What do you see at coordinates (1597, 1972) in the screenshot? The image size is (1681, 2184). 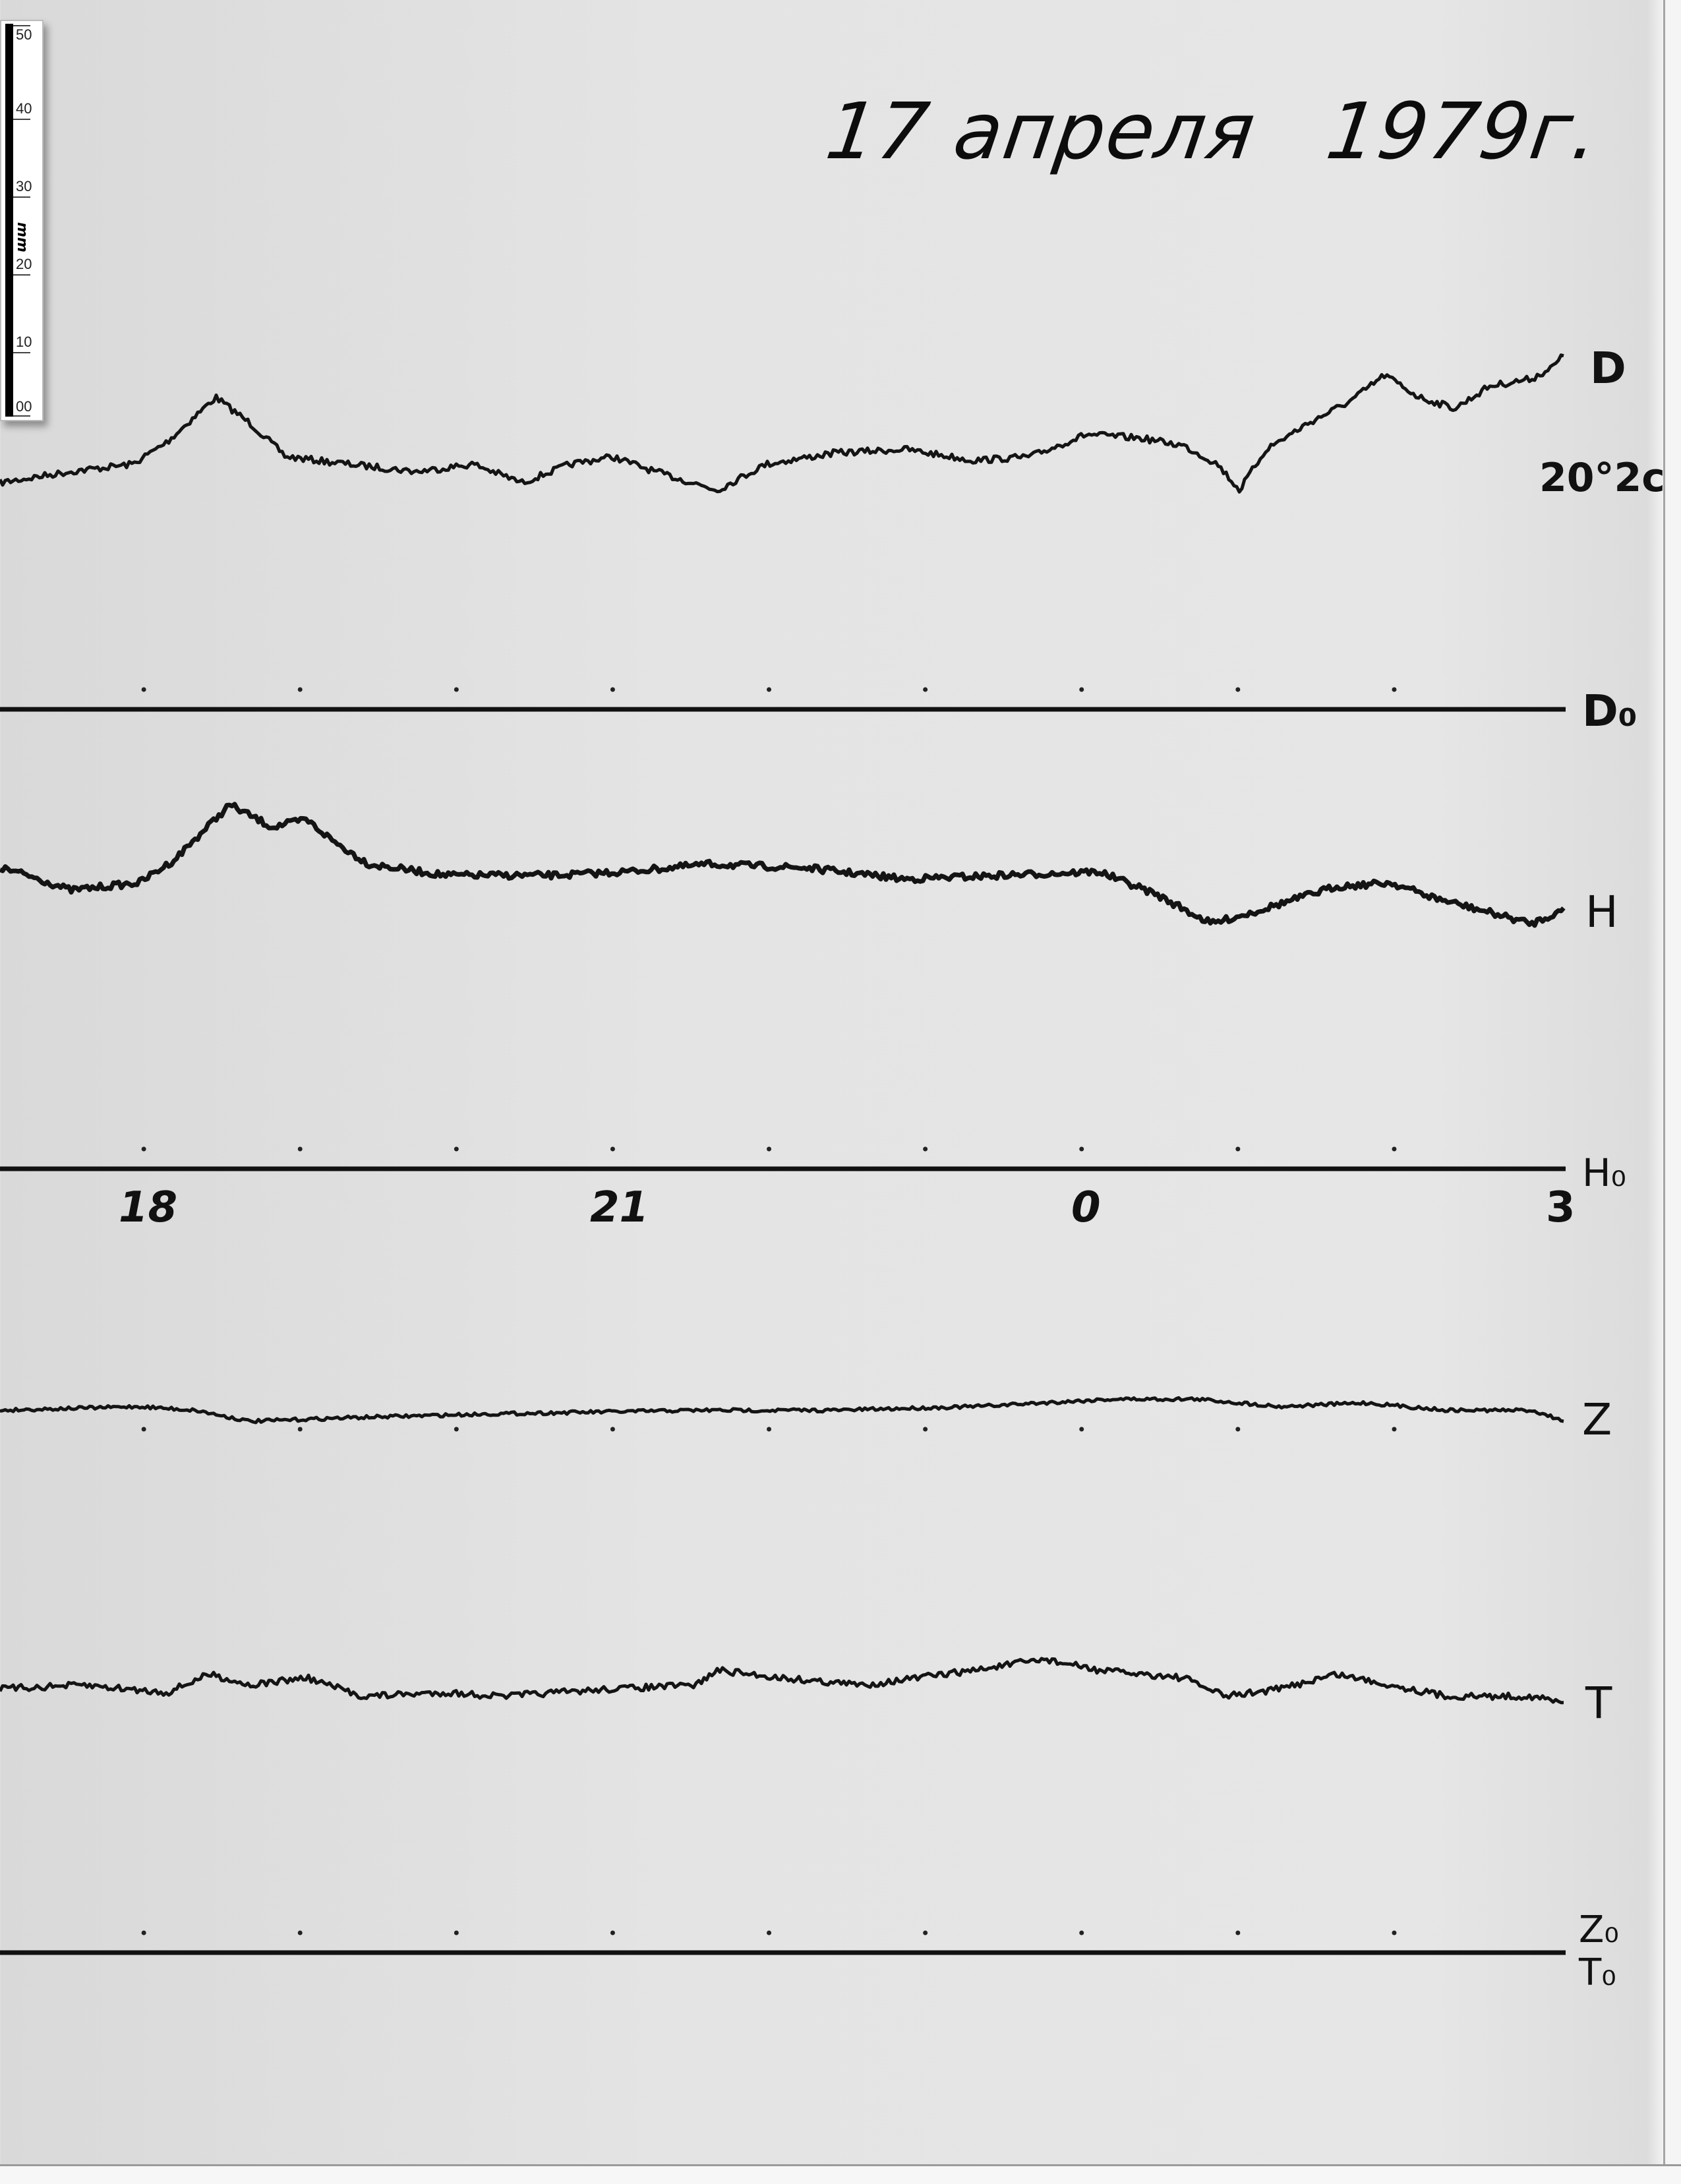 I see `label-T0: T₀` at bounding box center [1597, 1972].